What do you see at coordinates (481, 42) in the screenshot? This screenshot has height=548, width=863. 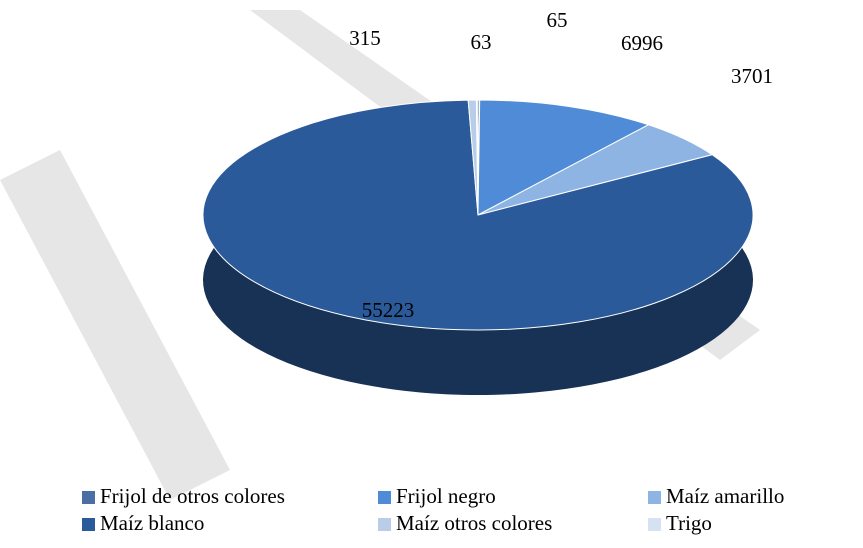 I see `data-label: 63` at bounding box center [481, 42].